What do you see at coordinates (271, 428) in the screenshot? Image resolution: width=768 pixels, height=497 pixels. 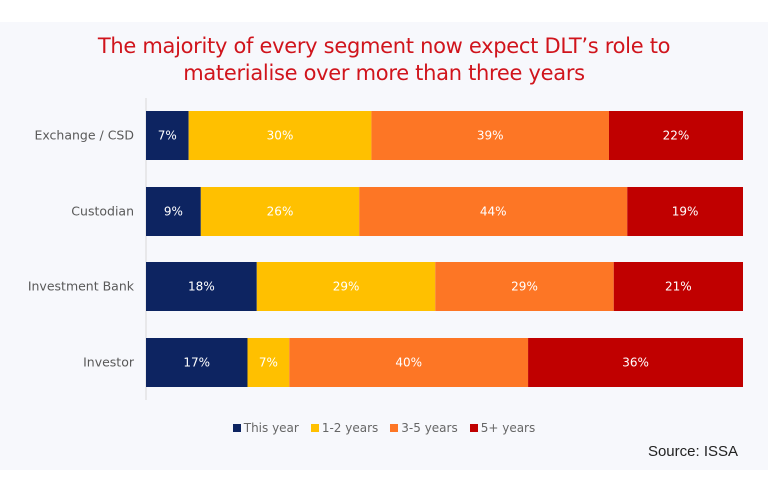 I see `legend-label: This year` at bounding box center [271, 428].